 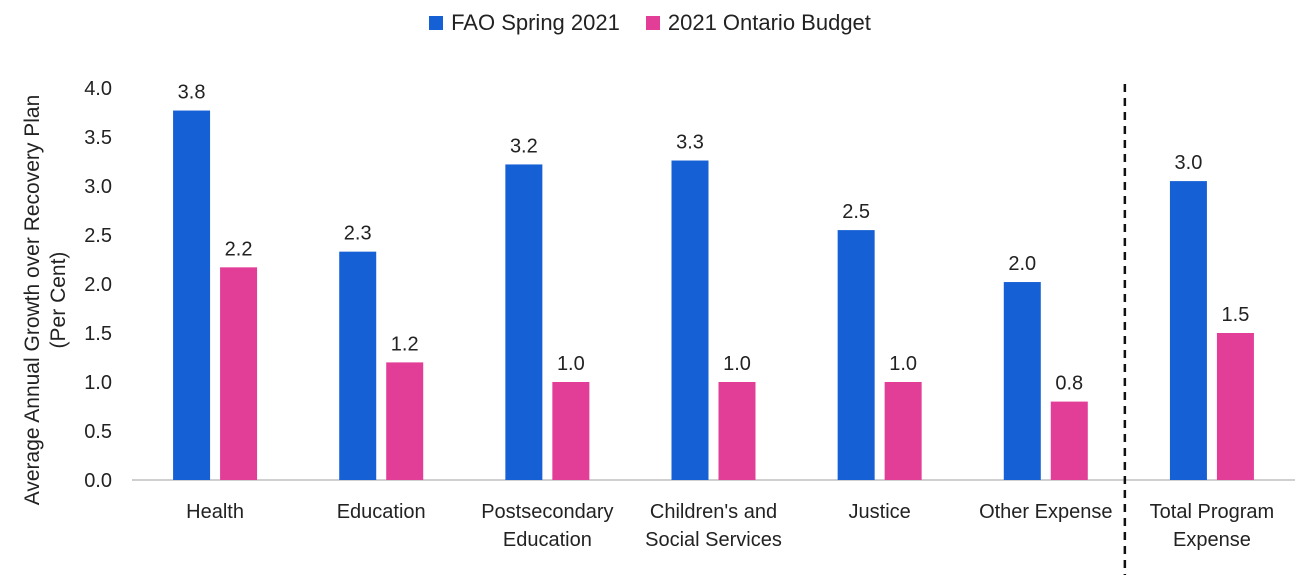 What do you see at coordinates (215, 512) in the screenshot?
I see `x-tick-label: Health` at bounding box center [215, 512].